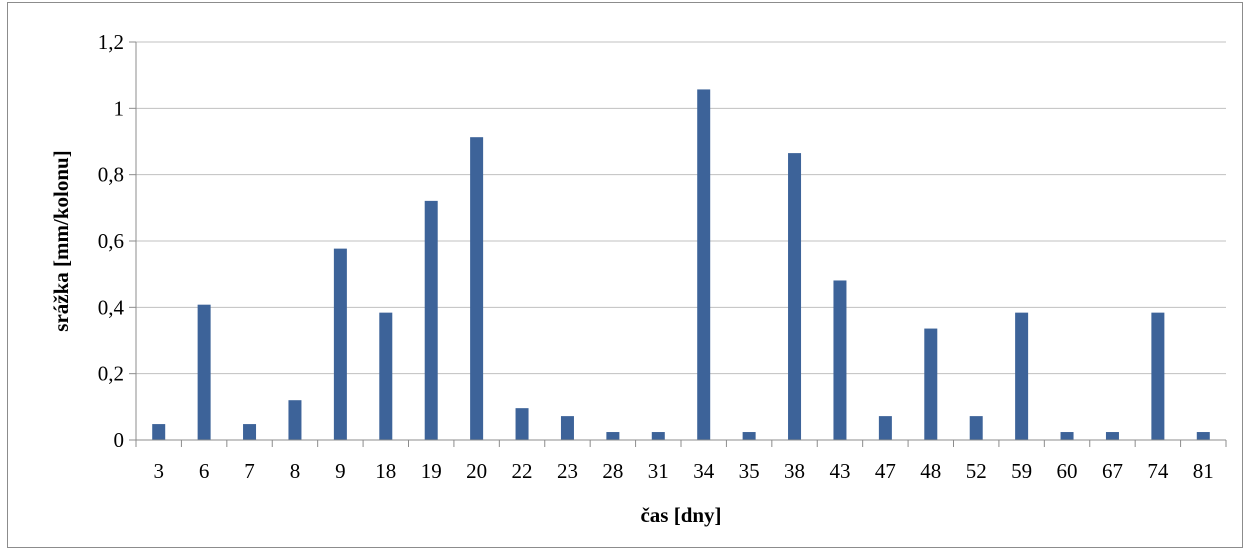 The image size is (1245, 550). What do you see at coordinates (976, 471) in the screenshot?
I see `x-tick-label: 52` at bounding box center [976, 471].